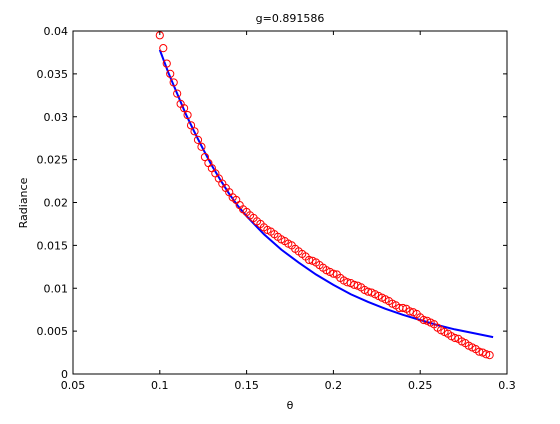  What do you see at coordinates (53, 331) in the screenshot?
I see `y-tick-label: 0.005` at bounding box center [53, 331].